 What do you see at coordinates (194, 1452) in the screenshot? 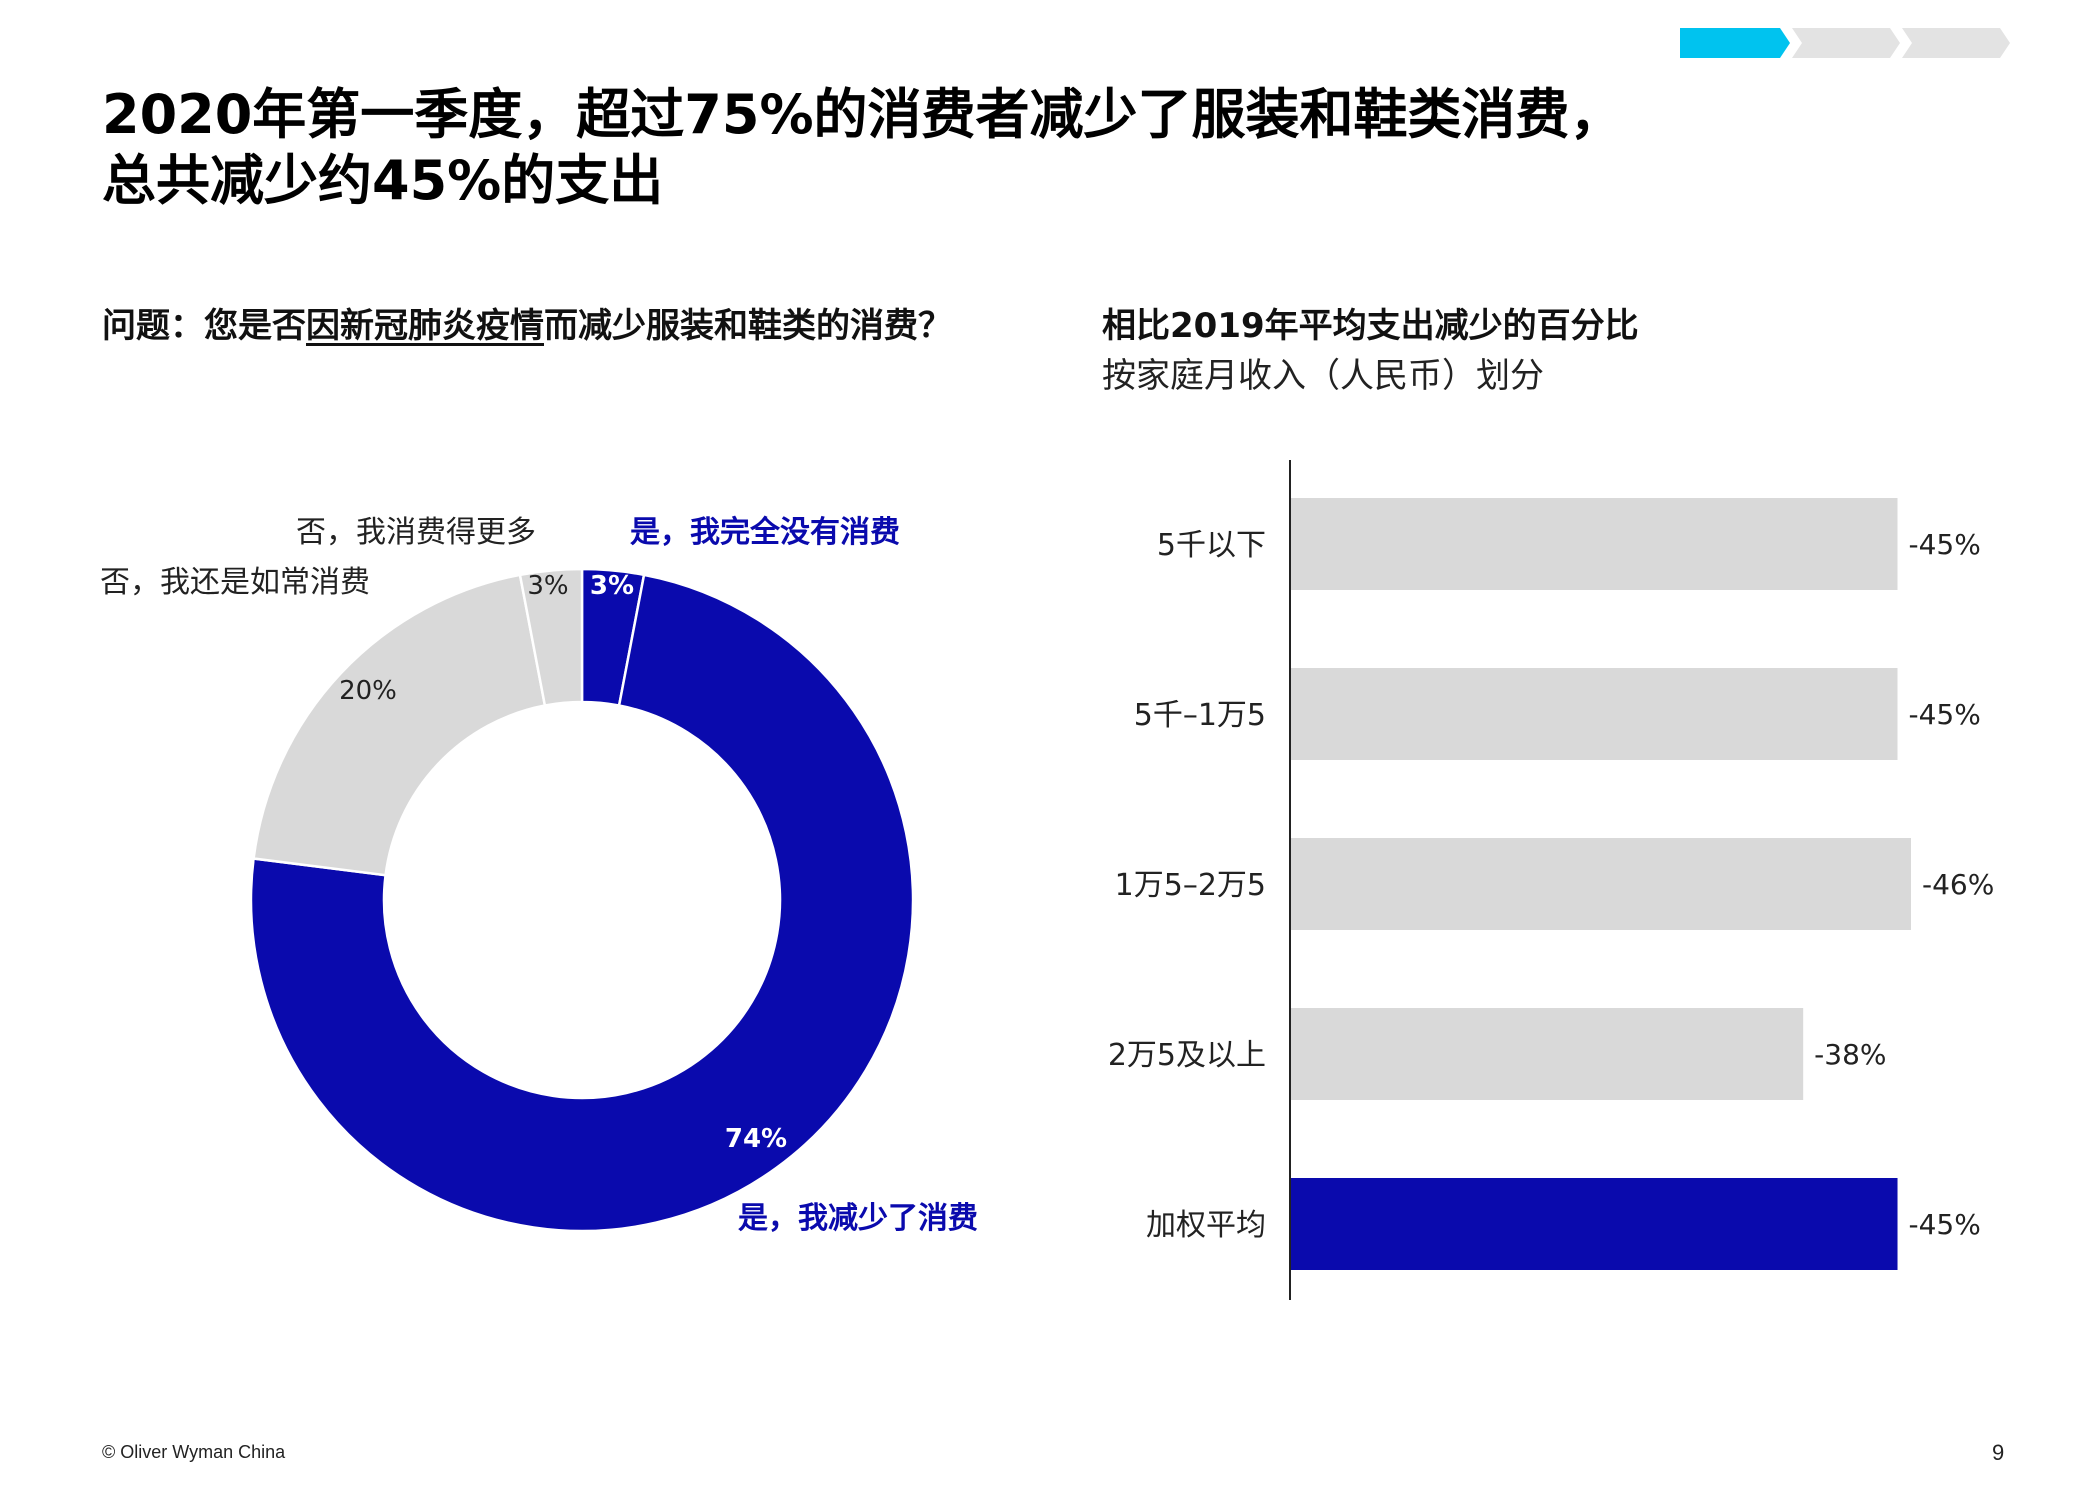
I see `copyright: © Oliver Wyman China` at bounding box center [194, 1452].